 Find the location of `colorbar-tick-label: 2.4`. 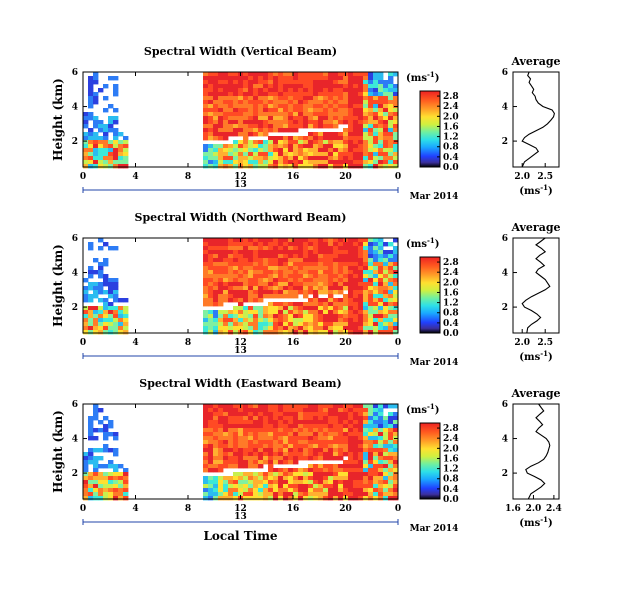

colorbar-tick-label: 2.4 is located at coordinates (451, 273).